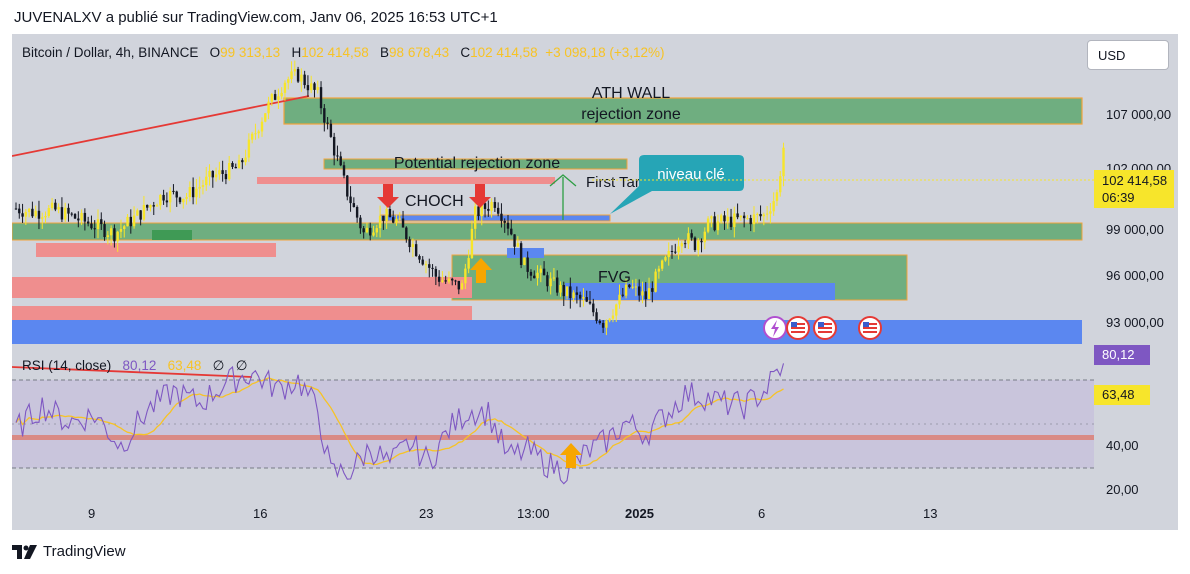 The height and width of the screenshot is (574, 1190). I want to click on trendline-rsi, so click(132, 372).